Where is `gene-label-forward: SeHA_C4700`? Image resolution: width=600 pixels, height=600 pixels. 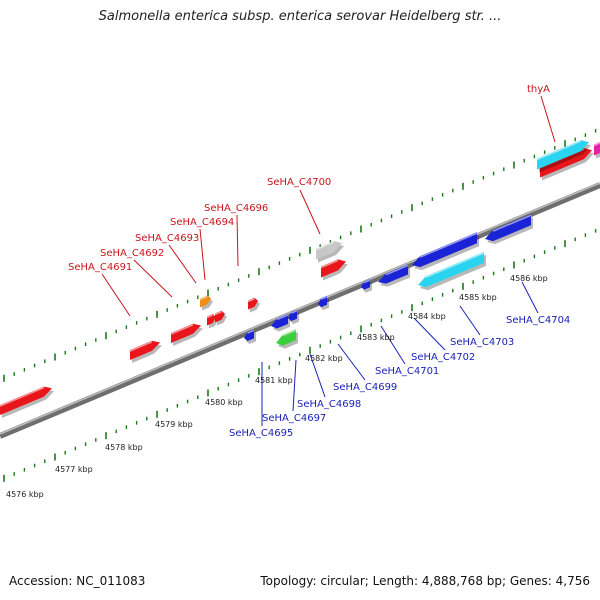 gene-label-forward: SeHA_C4700 is located at coordinates (299, 182).